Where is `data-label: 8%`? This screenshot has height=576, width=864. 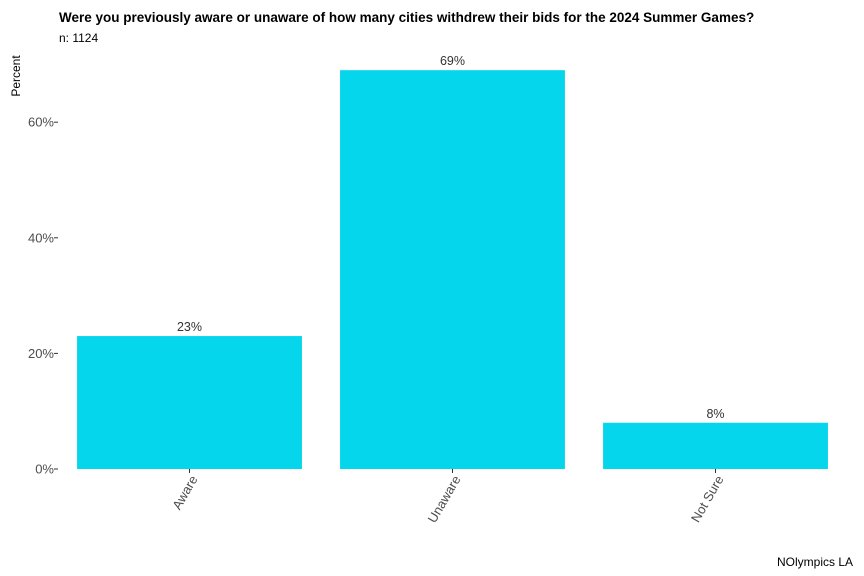 data-label: 8% is located at coordinates (715, 414).